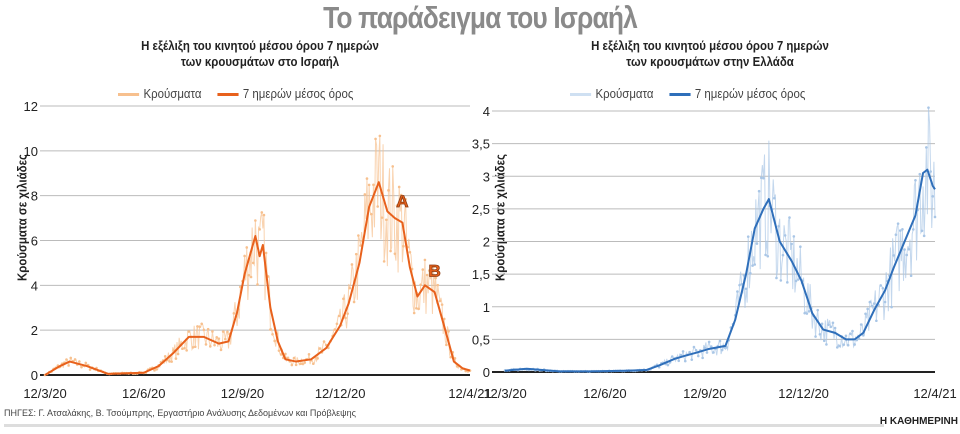  I want to click on y-tick-label: 12, so click(31, 106).